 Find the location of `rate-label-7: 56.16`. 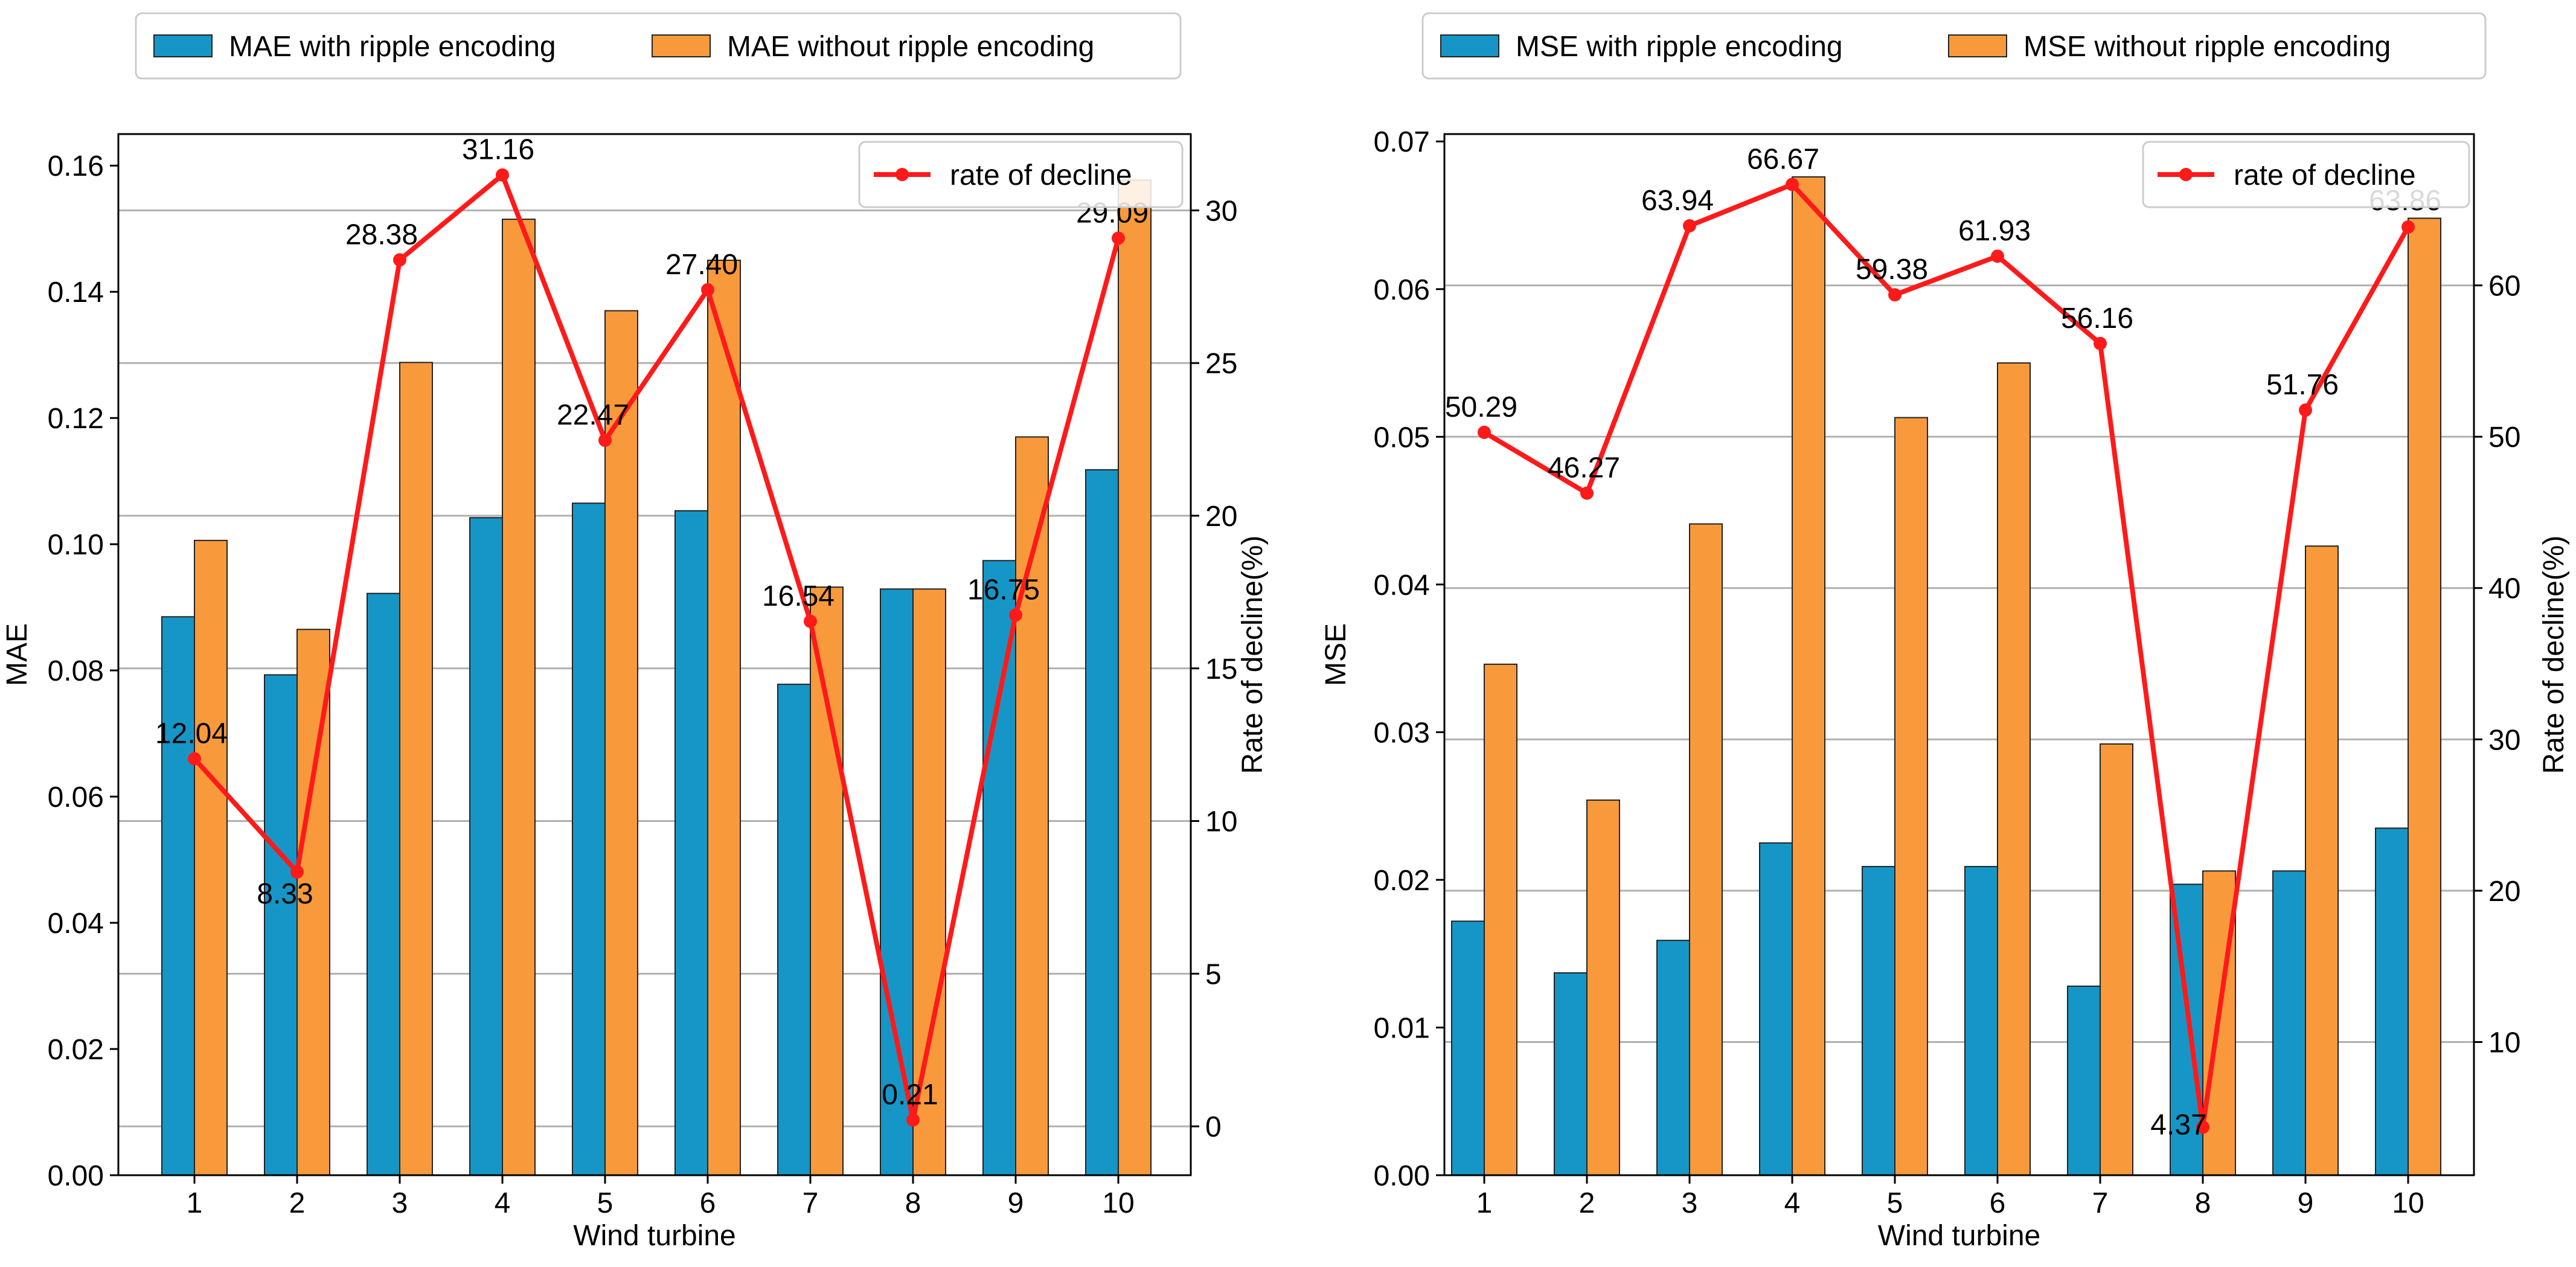

rate-label-7: 56.16 is located at coordinates (2097, 319).